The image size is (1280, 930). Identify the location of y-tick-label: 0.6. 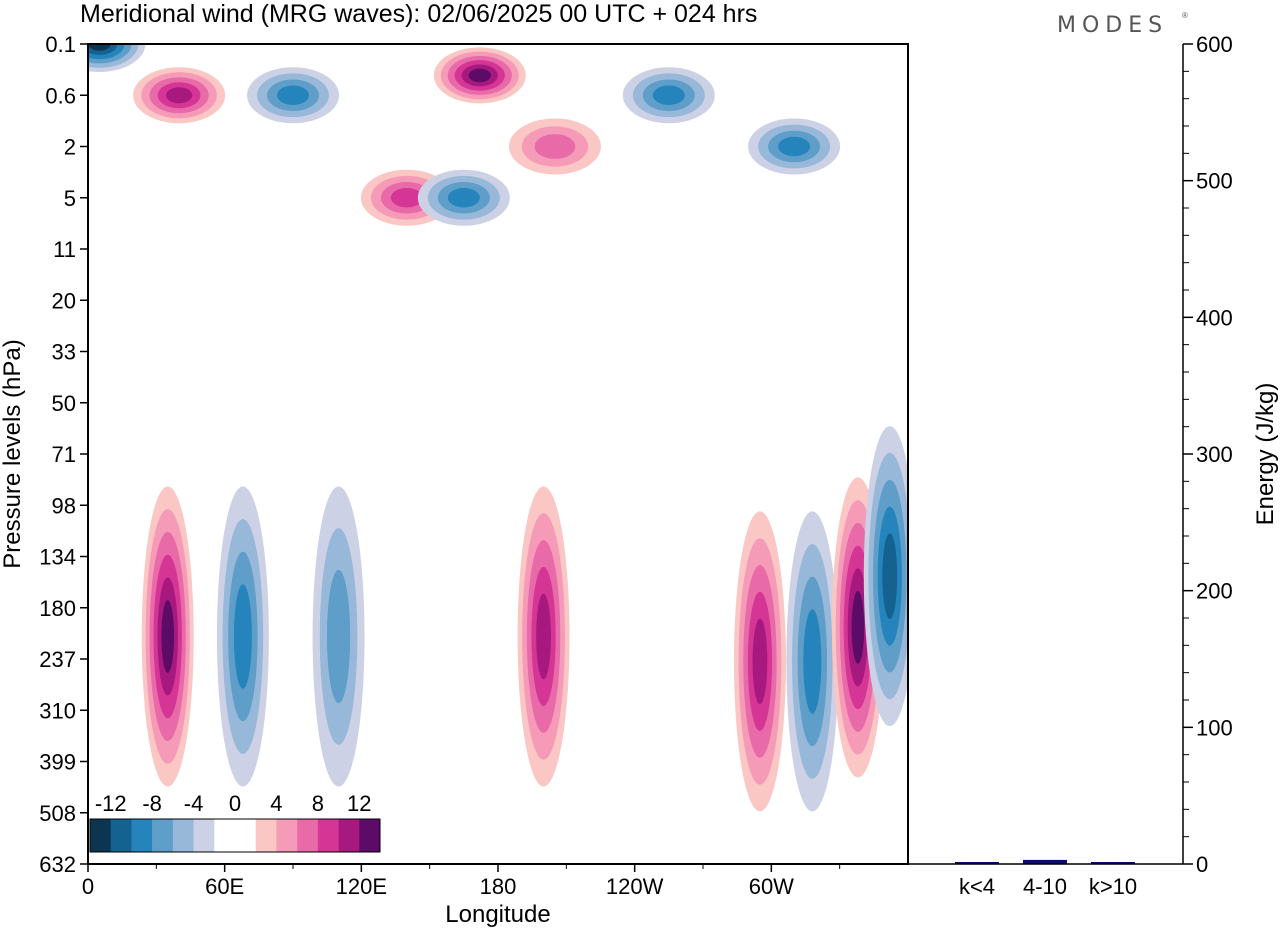
(60, 95).